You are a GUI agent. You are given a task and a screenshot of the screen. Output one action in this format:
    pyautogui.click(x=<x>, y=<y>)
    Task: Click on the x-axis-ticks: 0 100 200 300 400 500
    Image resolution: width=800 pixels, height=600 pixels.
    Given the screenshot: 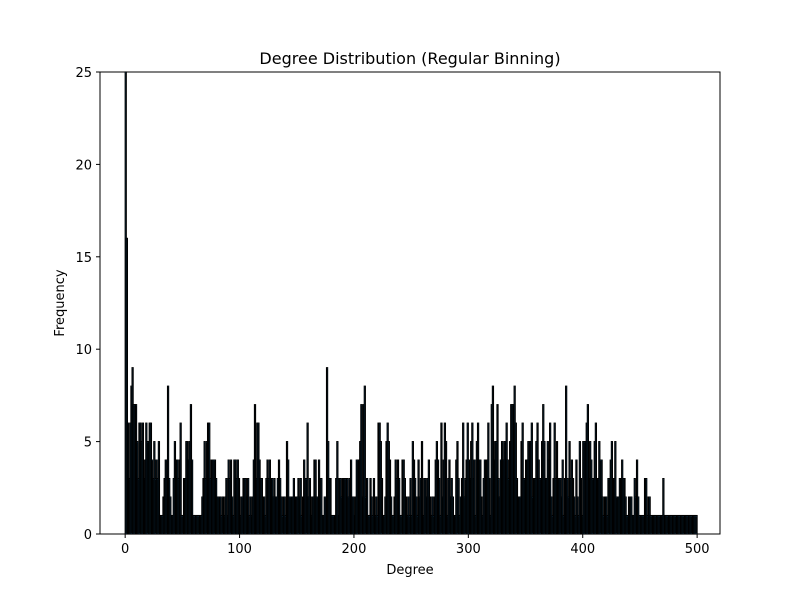 What is the action you would take?
    pyautogui.click(x=415, y=545)
    